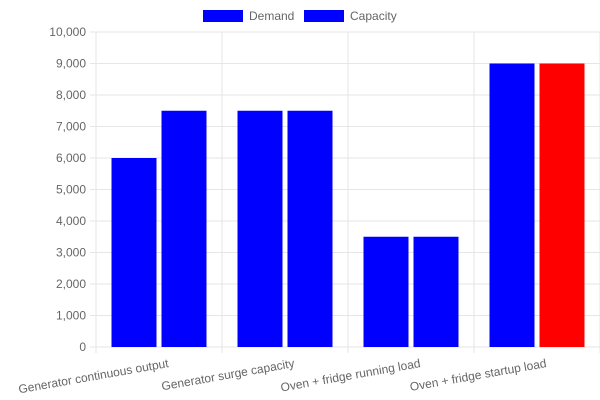 This screenshot has width=600, height=400. Describe the element at coordinates (71, 95) in the screenshot. I see `y-tick-label: 8,000` at that location.